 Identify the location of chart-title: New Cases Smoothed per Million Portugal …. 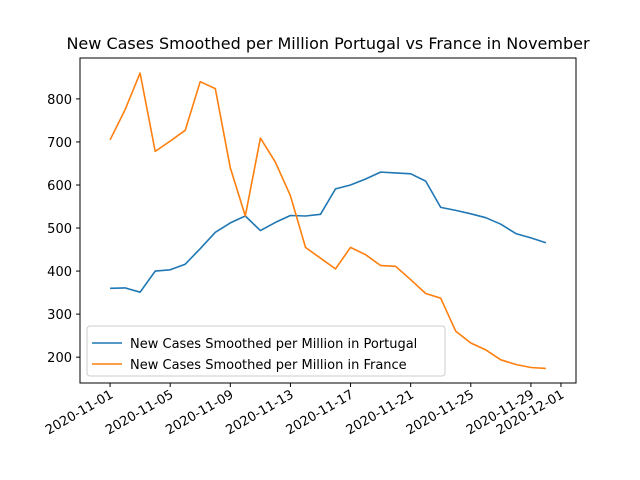
(328, 43).